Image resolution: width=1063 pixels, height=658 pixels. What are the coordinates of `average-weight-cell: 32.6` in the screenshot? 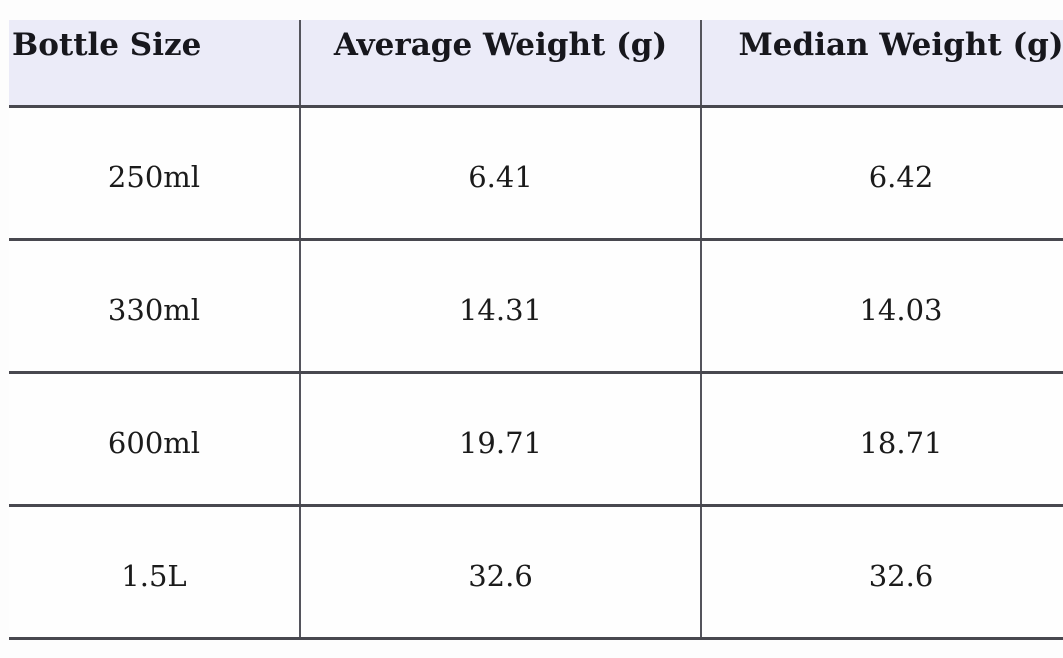 It's located at (501, 572).